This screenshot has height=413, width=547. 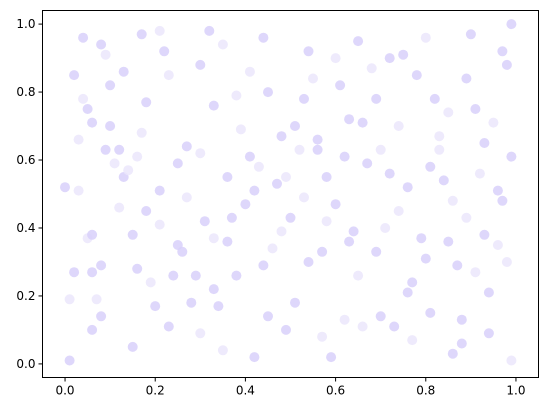 I want to click on x-tick-label: 0.6, so click(x=335, y=391).